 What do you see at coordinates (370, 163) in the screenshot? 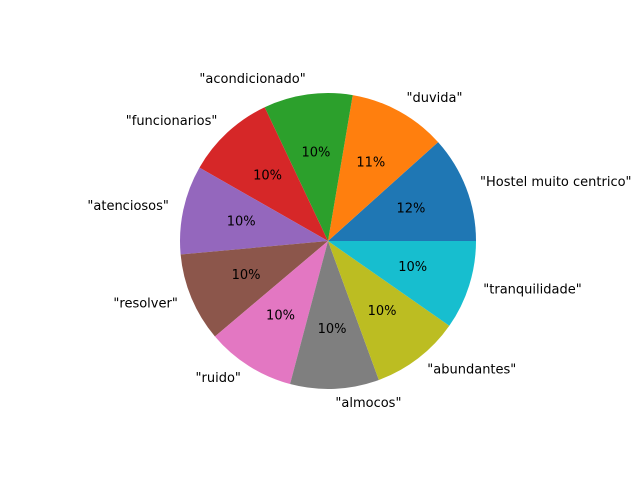
I see `pie-slice-pct-1: 11%` at bounding box center [370, 163].